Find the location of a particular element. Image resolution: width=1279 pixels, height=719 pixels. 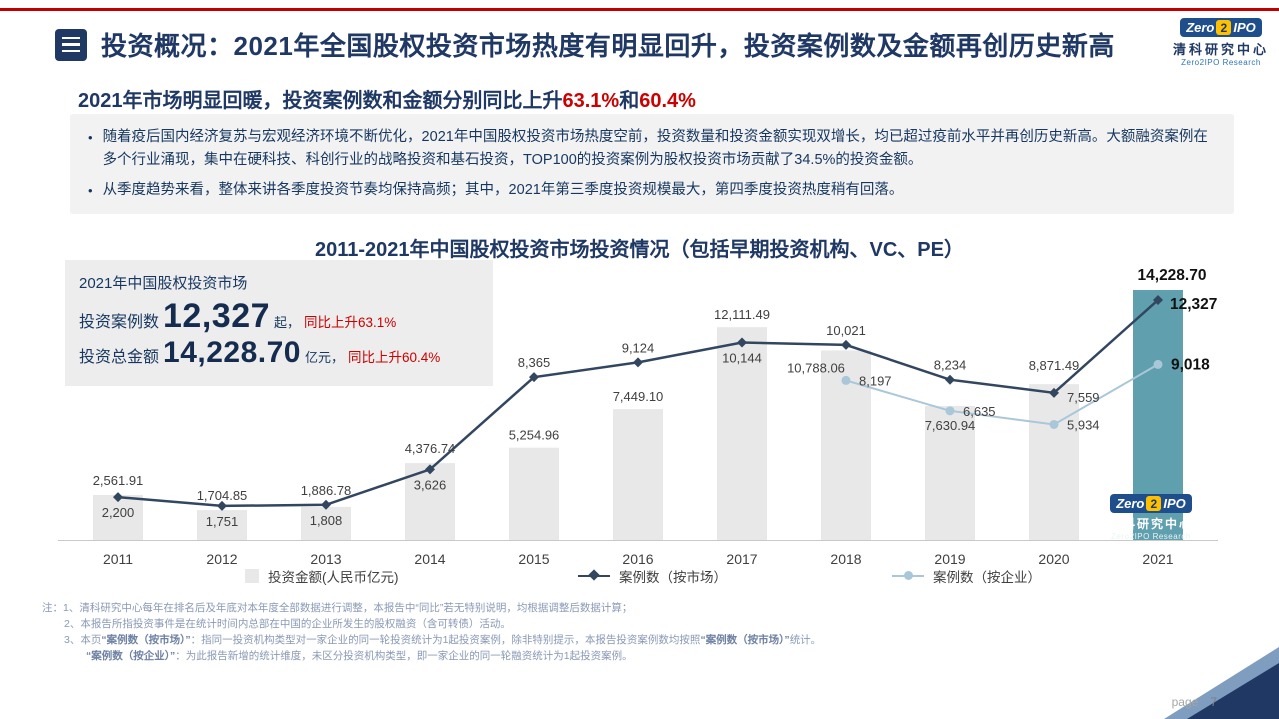

svg-text: 2015 is located at coordinates (533, 559).